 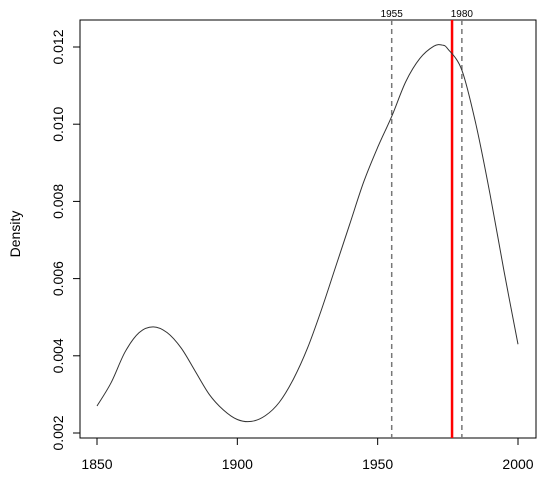 I want to click on y-tick-label: 0.002, so click(x=58, y=432).